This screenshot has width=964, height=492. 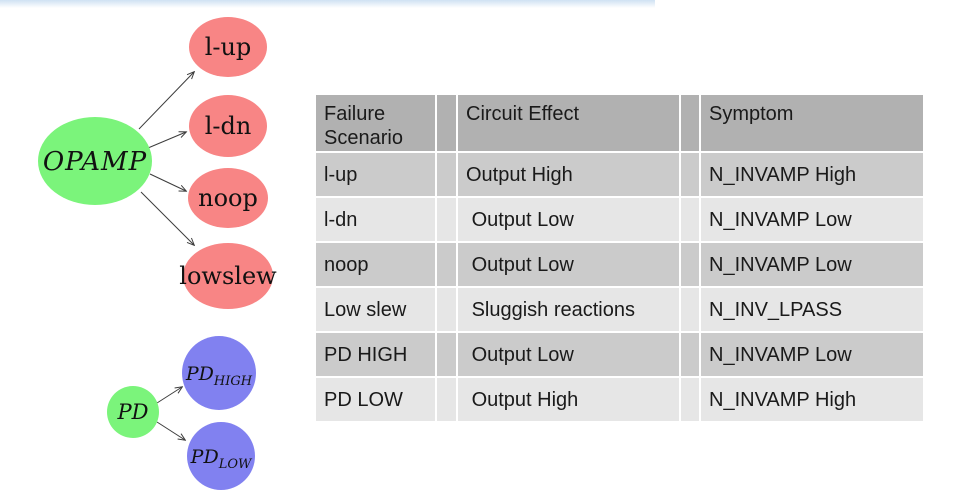 I want to click on node-pd-label: PD, so click(x=133, y=412).